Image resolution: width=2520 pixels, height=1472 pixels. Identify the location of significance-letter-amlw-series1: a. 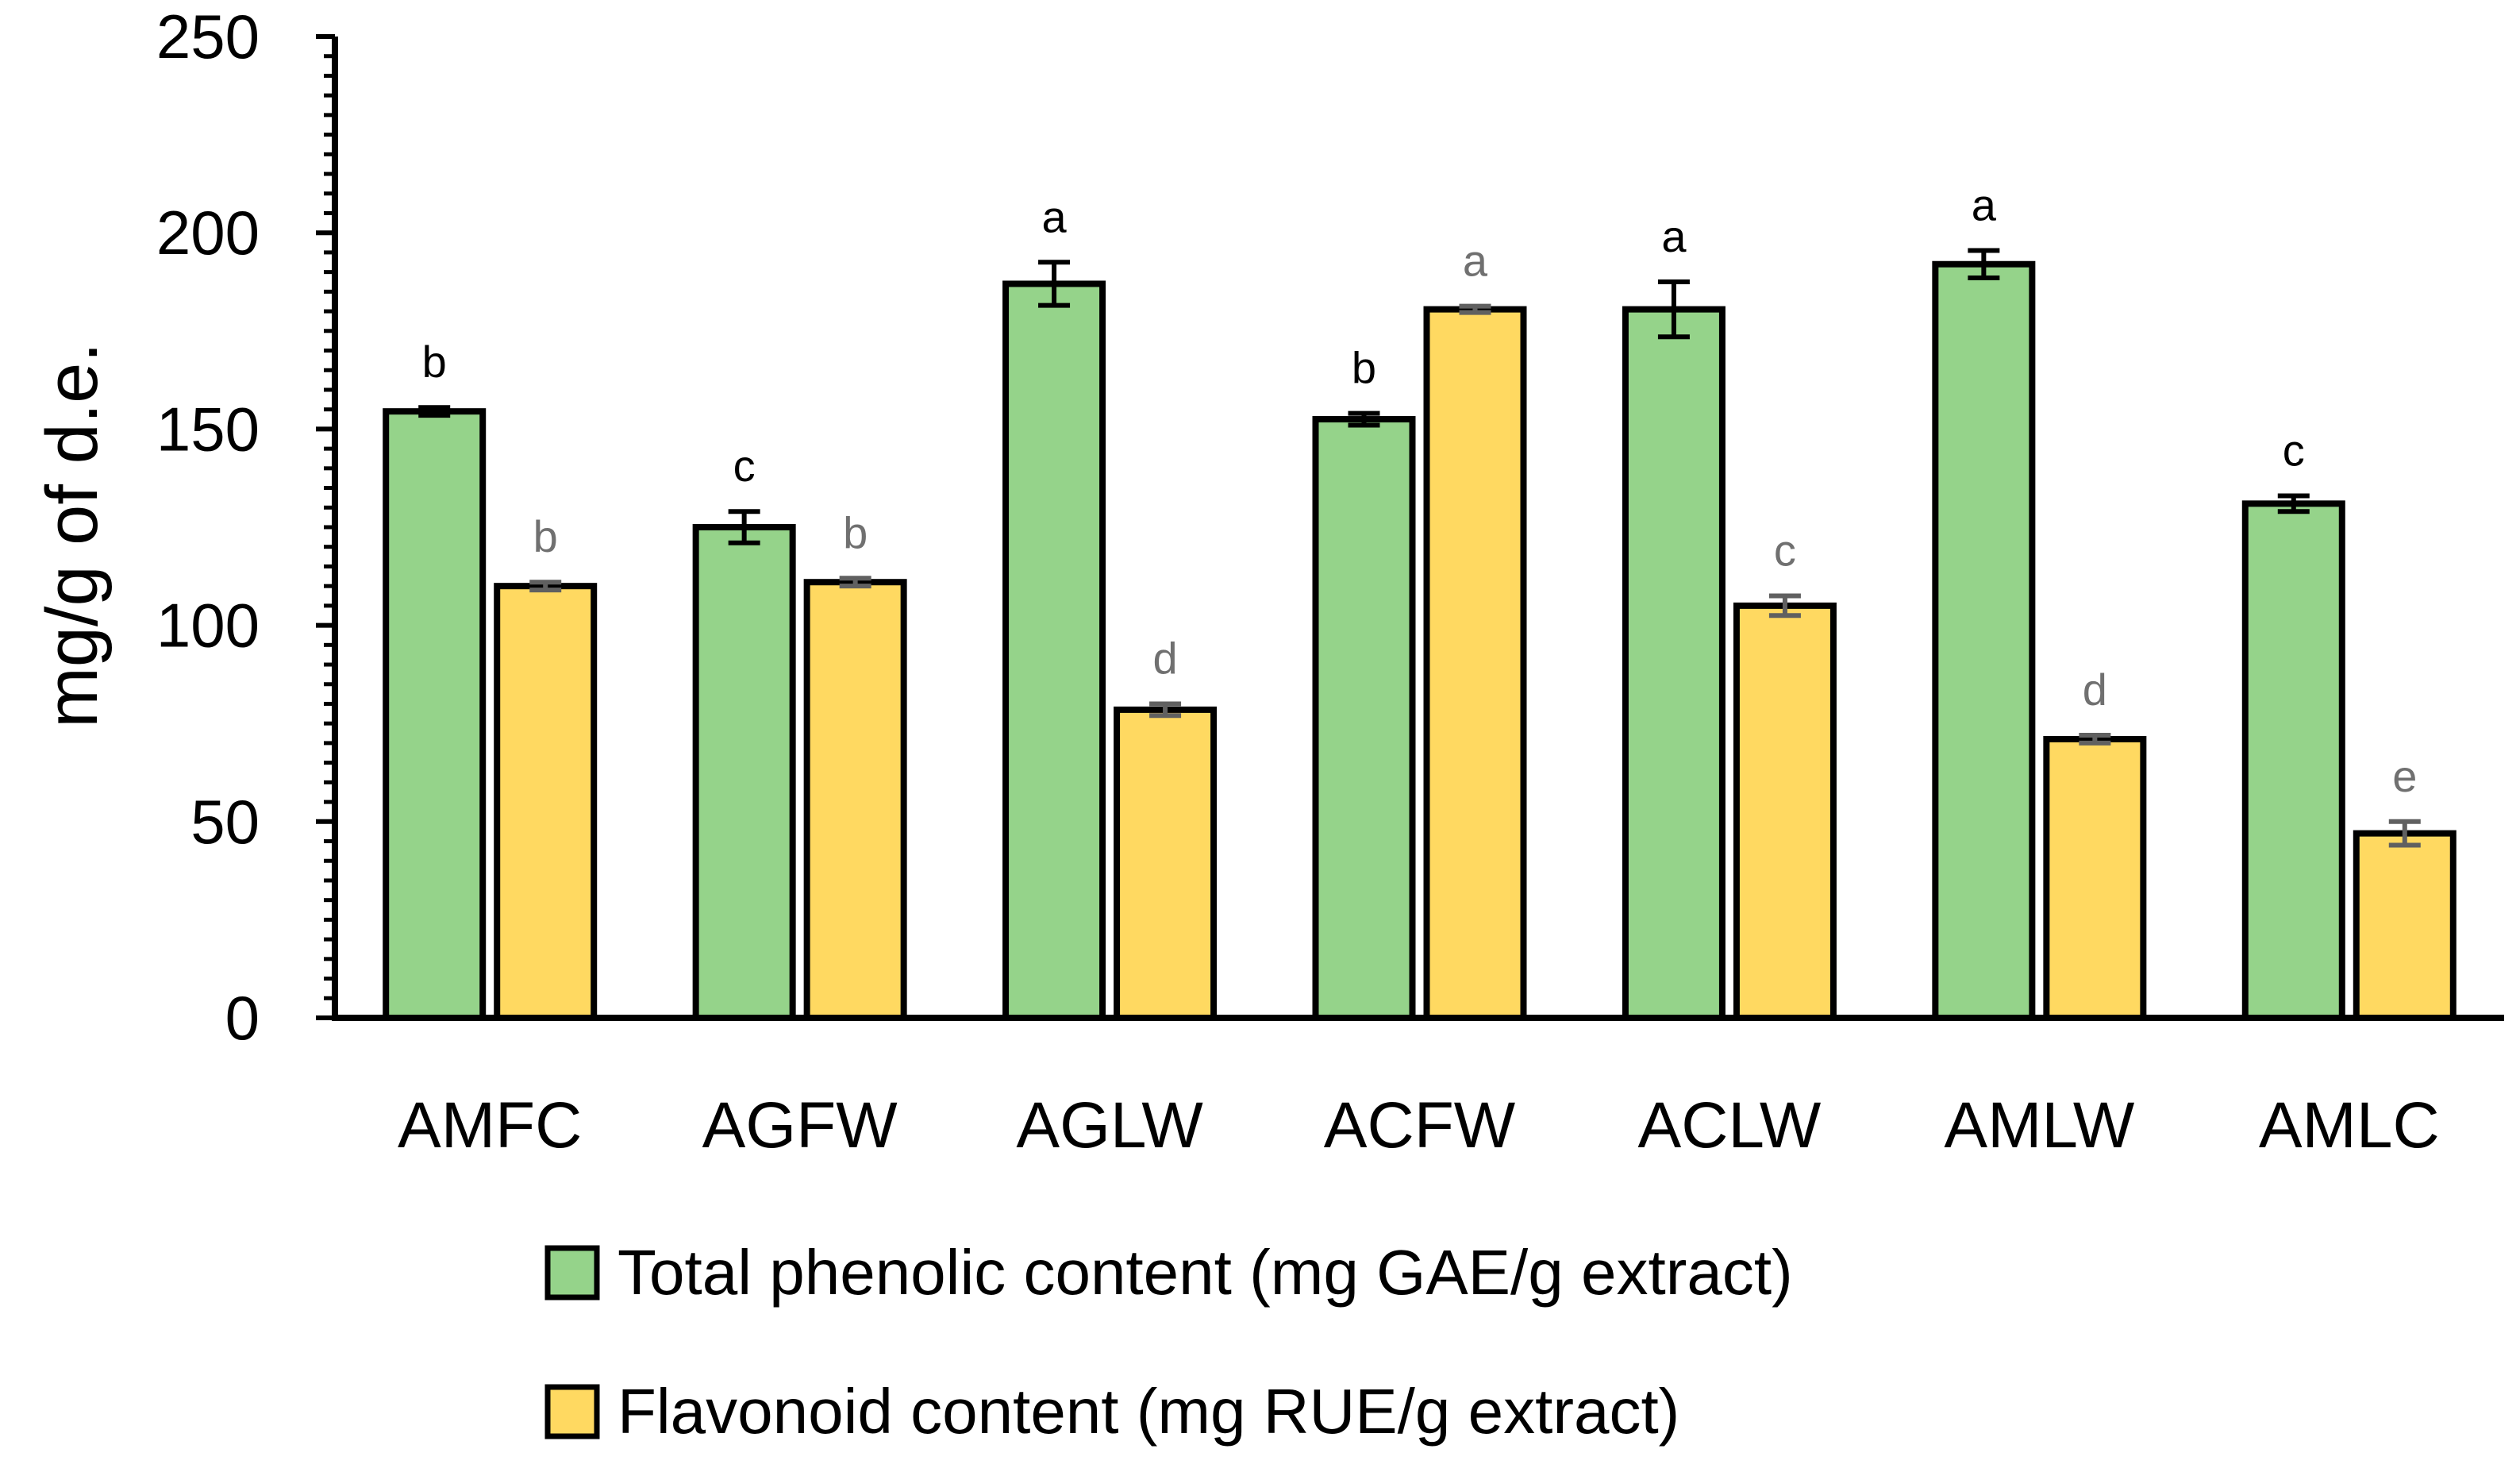
(1984, 204).